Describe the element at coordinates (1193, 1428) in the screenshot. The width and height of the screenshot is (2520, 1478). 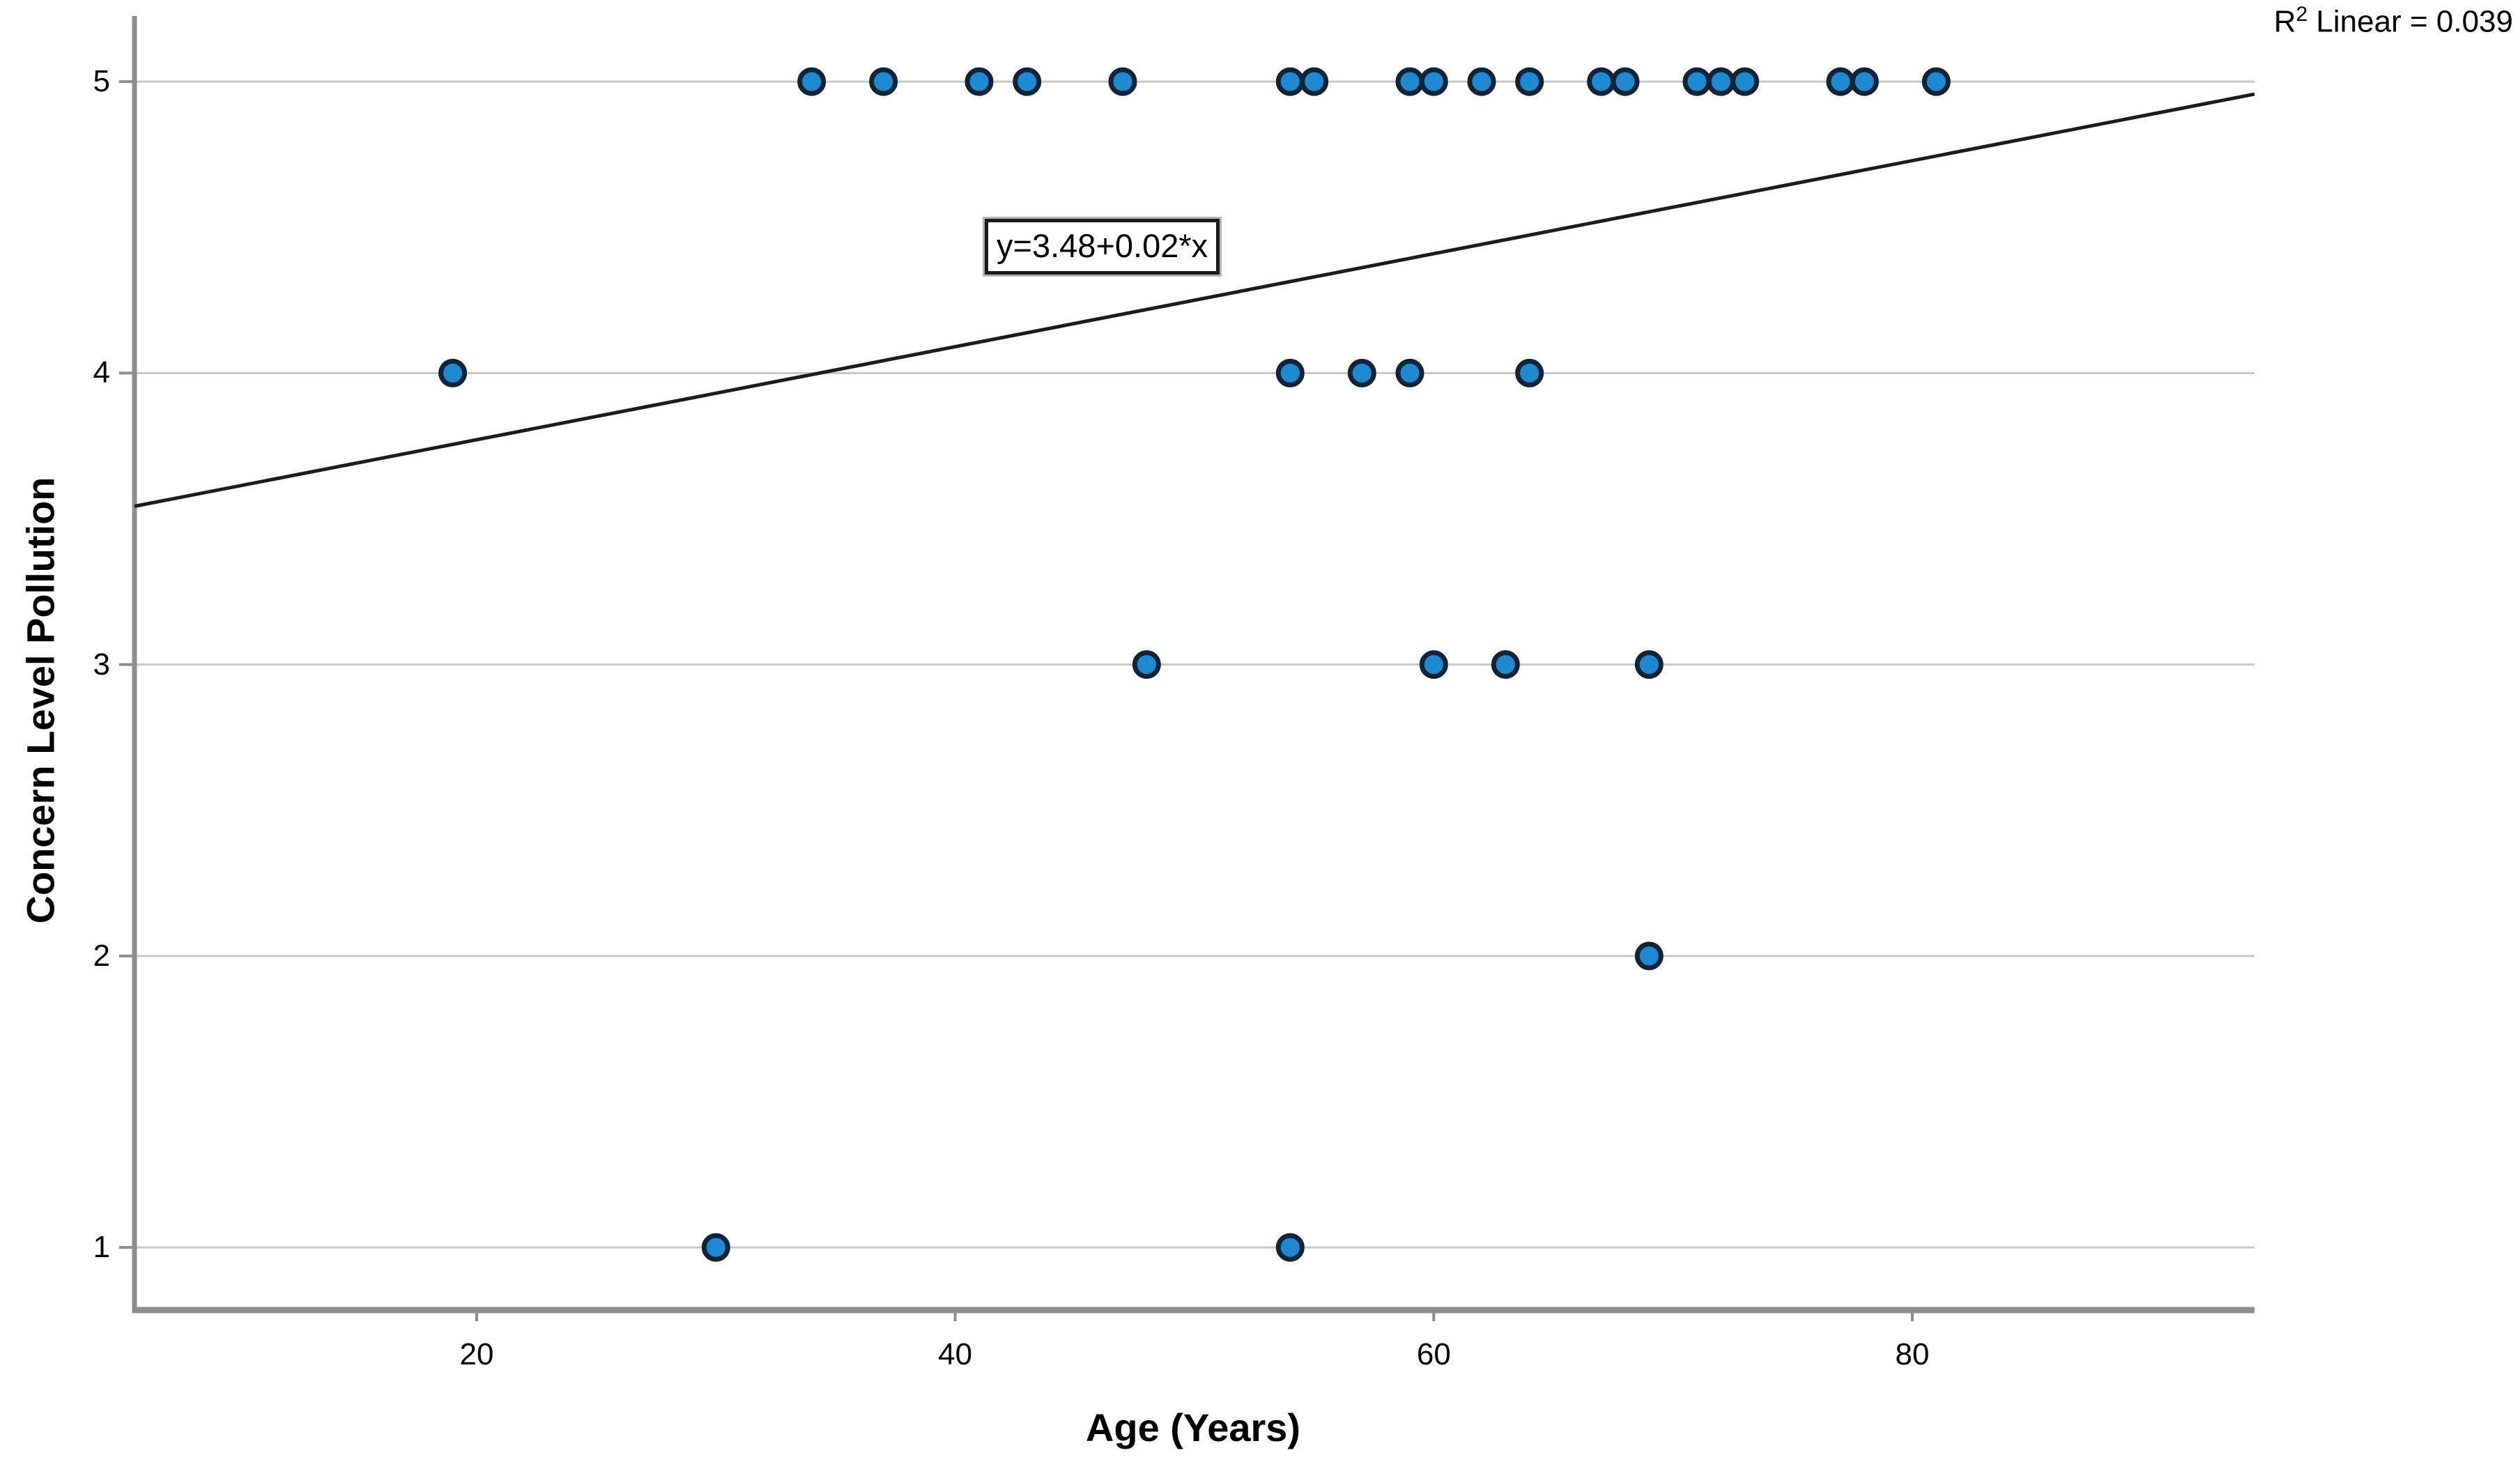
I see `x-axis-title: Age (Years)` at that location.